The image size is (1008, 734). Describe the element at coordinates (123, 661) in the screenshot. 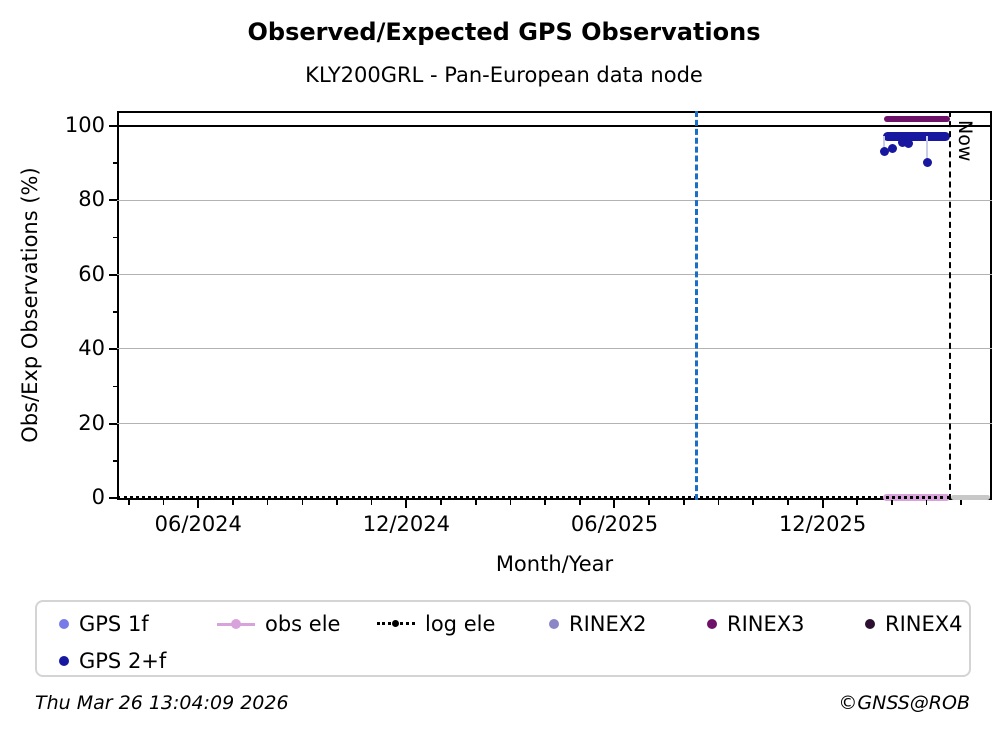

I see `legend-label: GPS 2+f` at that location.